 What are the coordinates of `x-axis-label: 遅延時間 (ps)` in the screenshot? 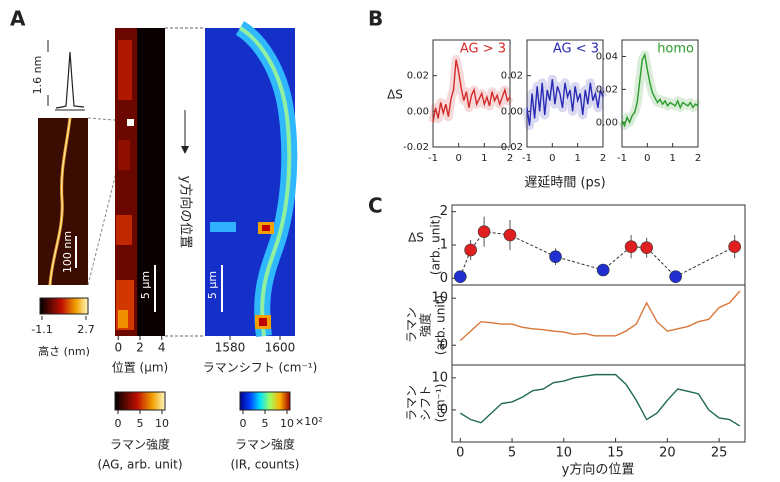 It's located at (564, 183).